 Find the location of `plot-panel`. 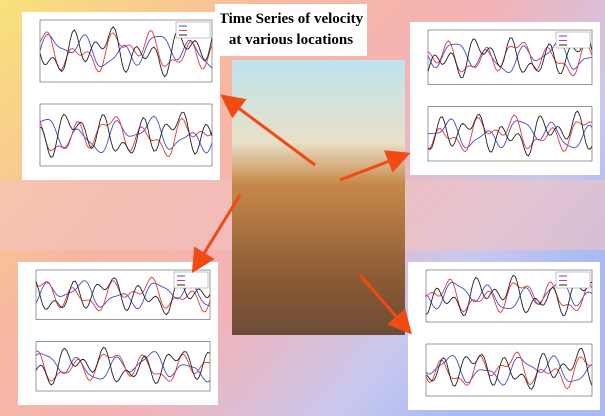

plot-panel is located at coordinates (121, 96).